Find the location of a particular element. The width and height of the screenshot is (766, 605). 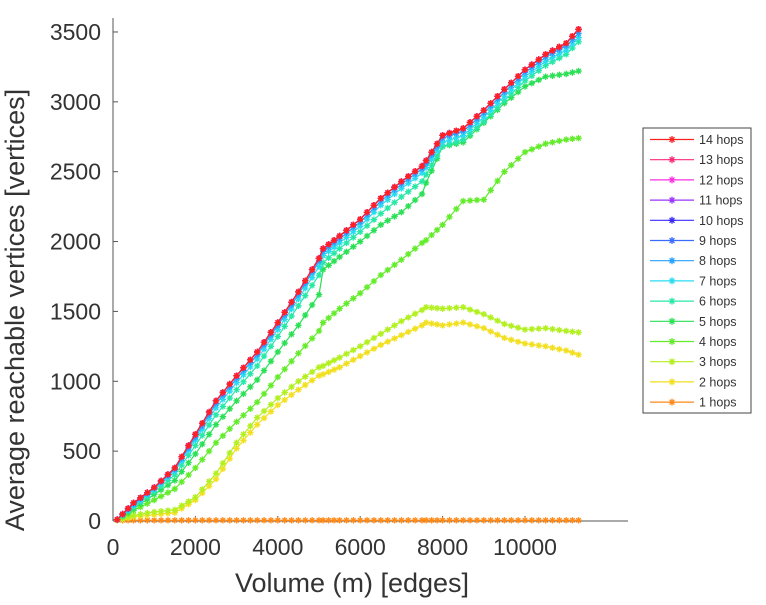

x-tick-label: 2000 is located at coordinates (195, 547).